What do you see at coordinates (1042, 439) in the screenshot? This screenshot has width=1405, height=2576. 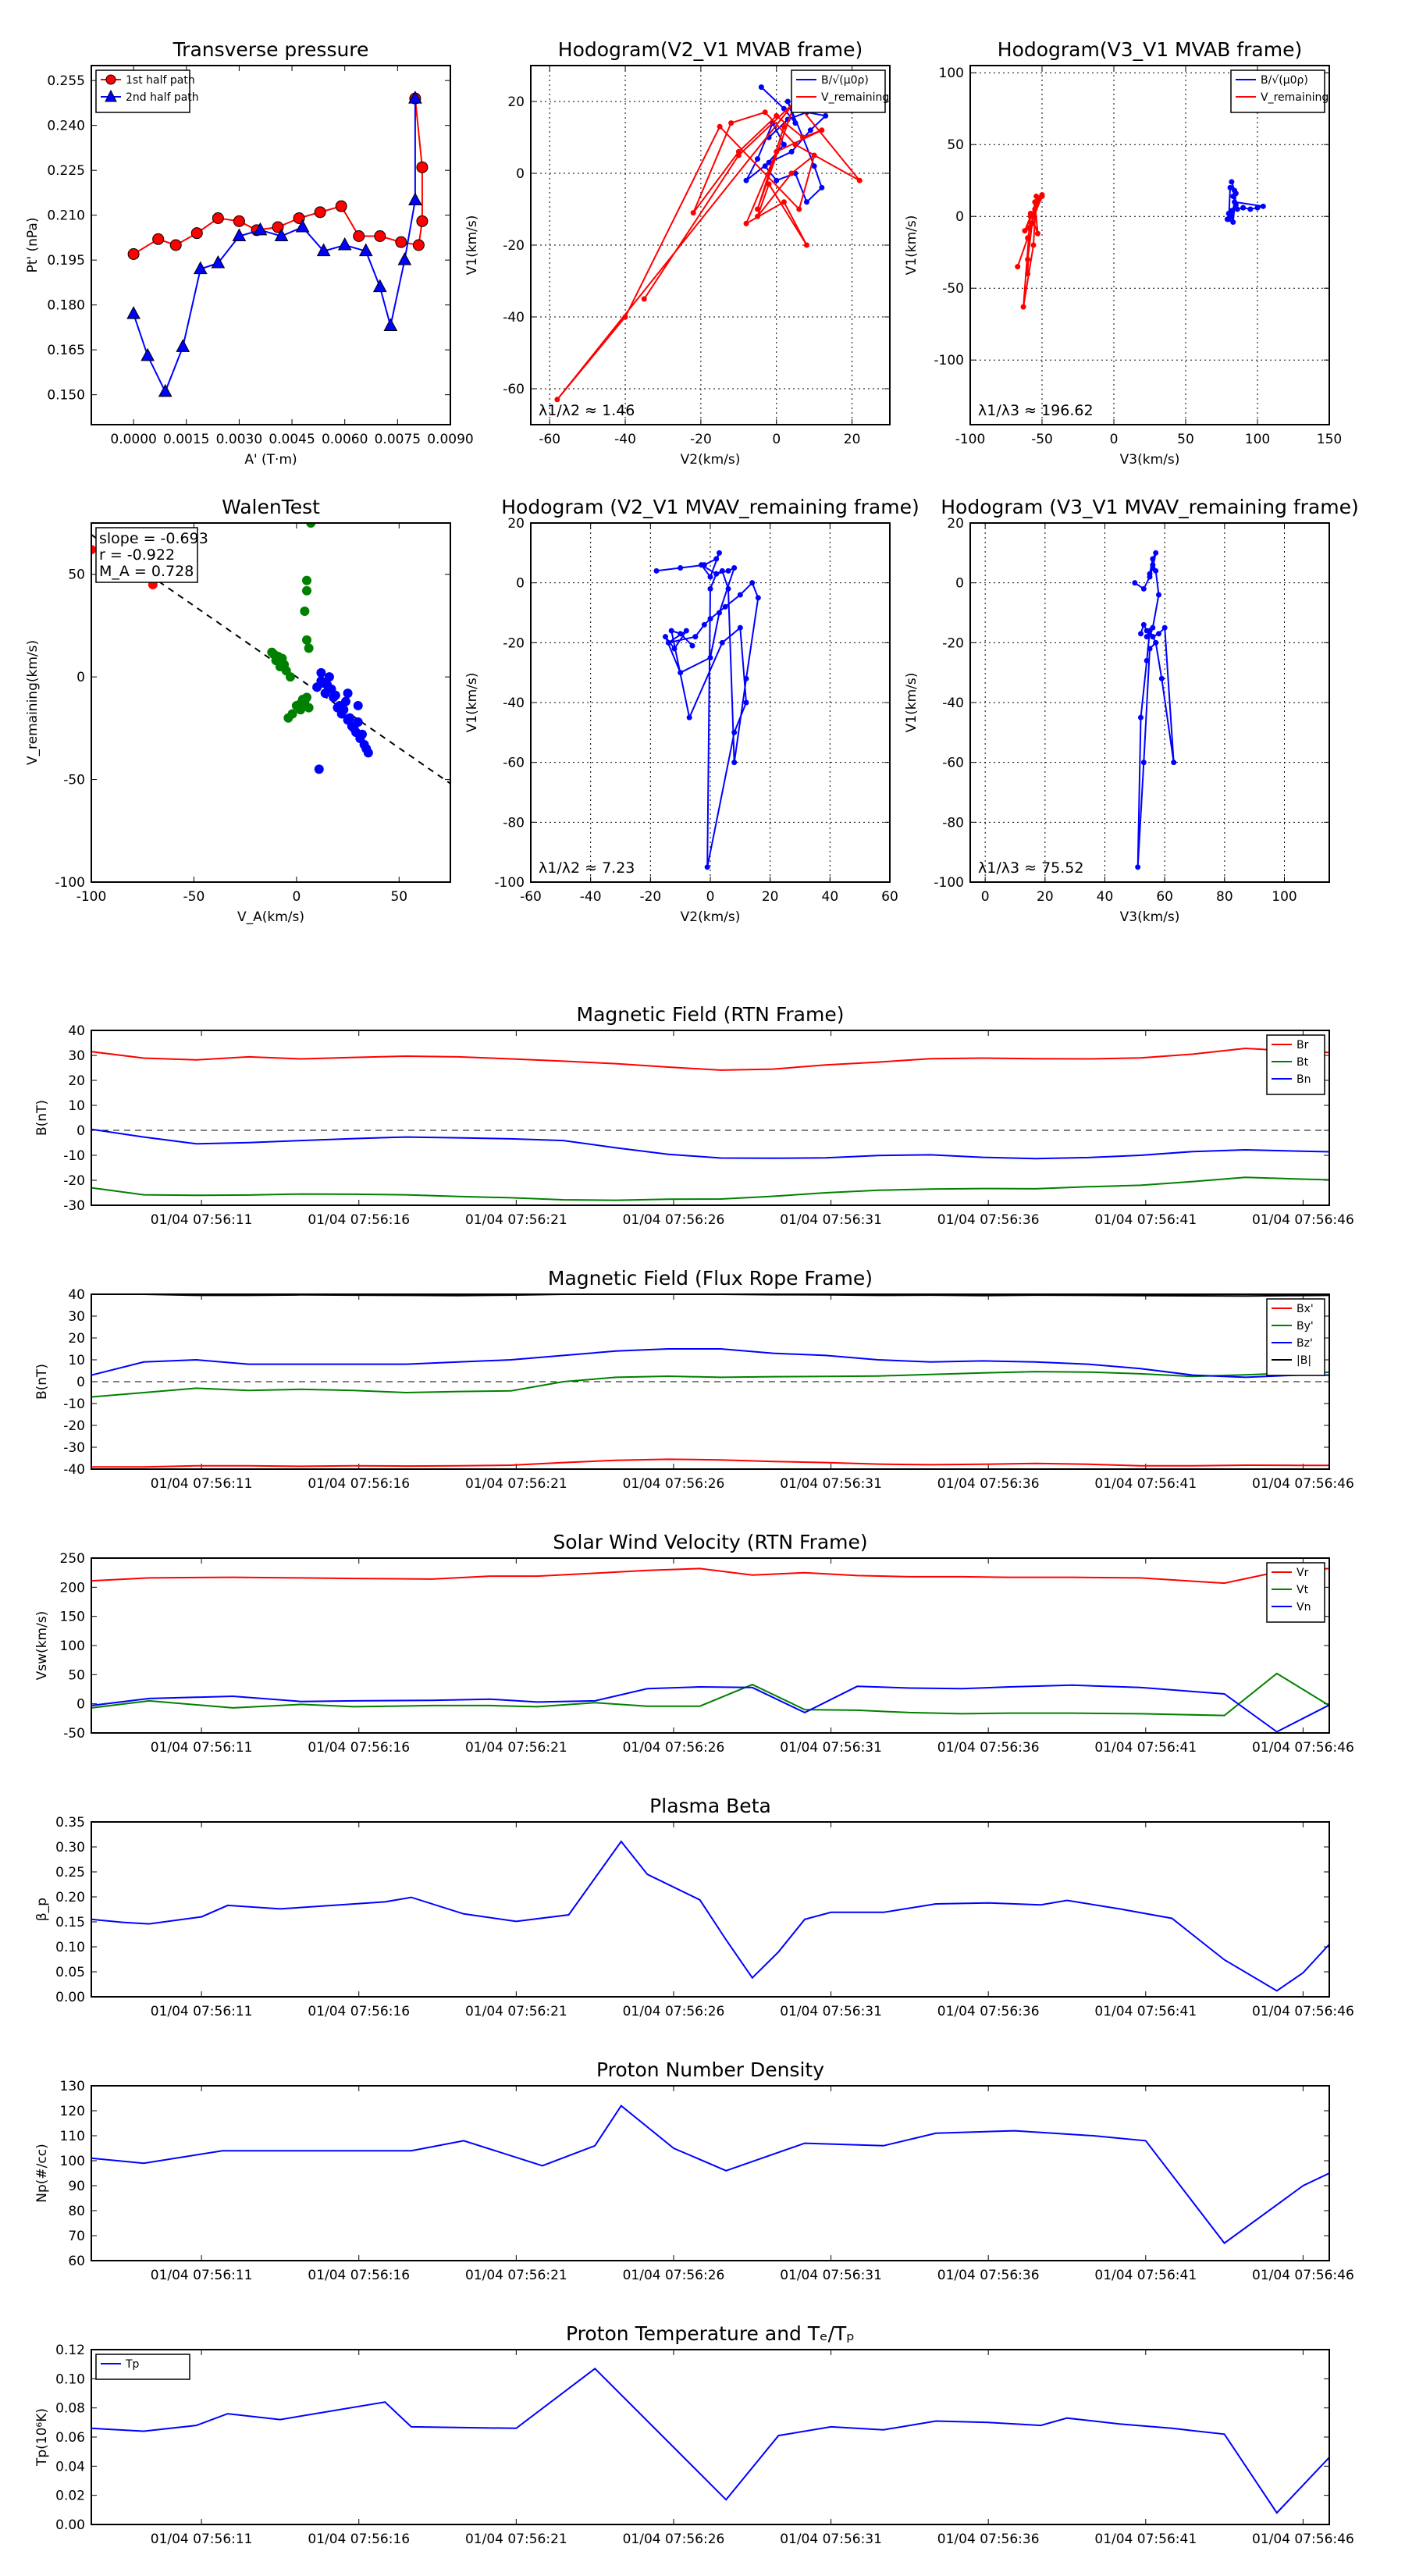 I see `x-tick-label: -50` at bounding box center [1042, 439].